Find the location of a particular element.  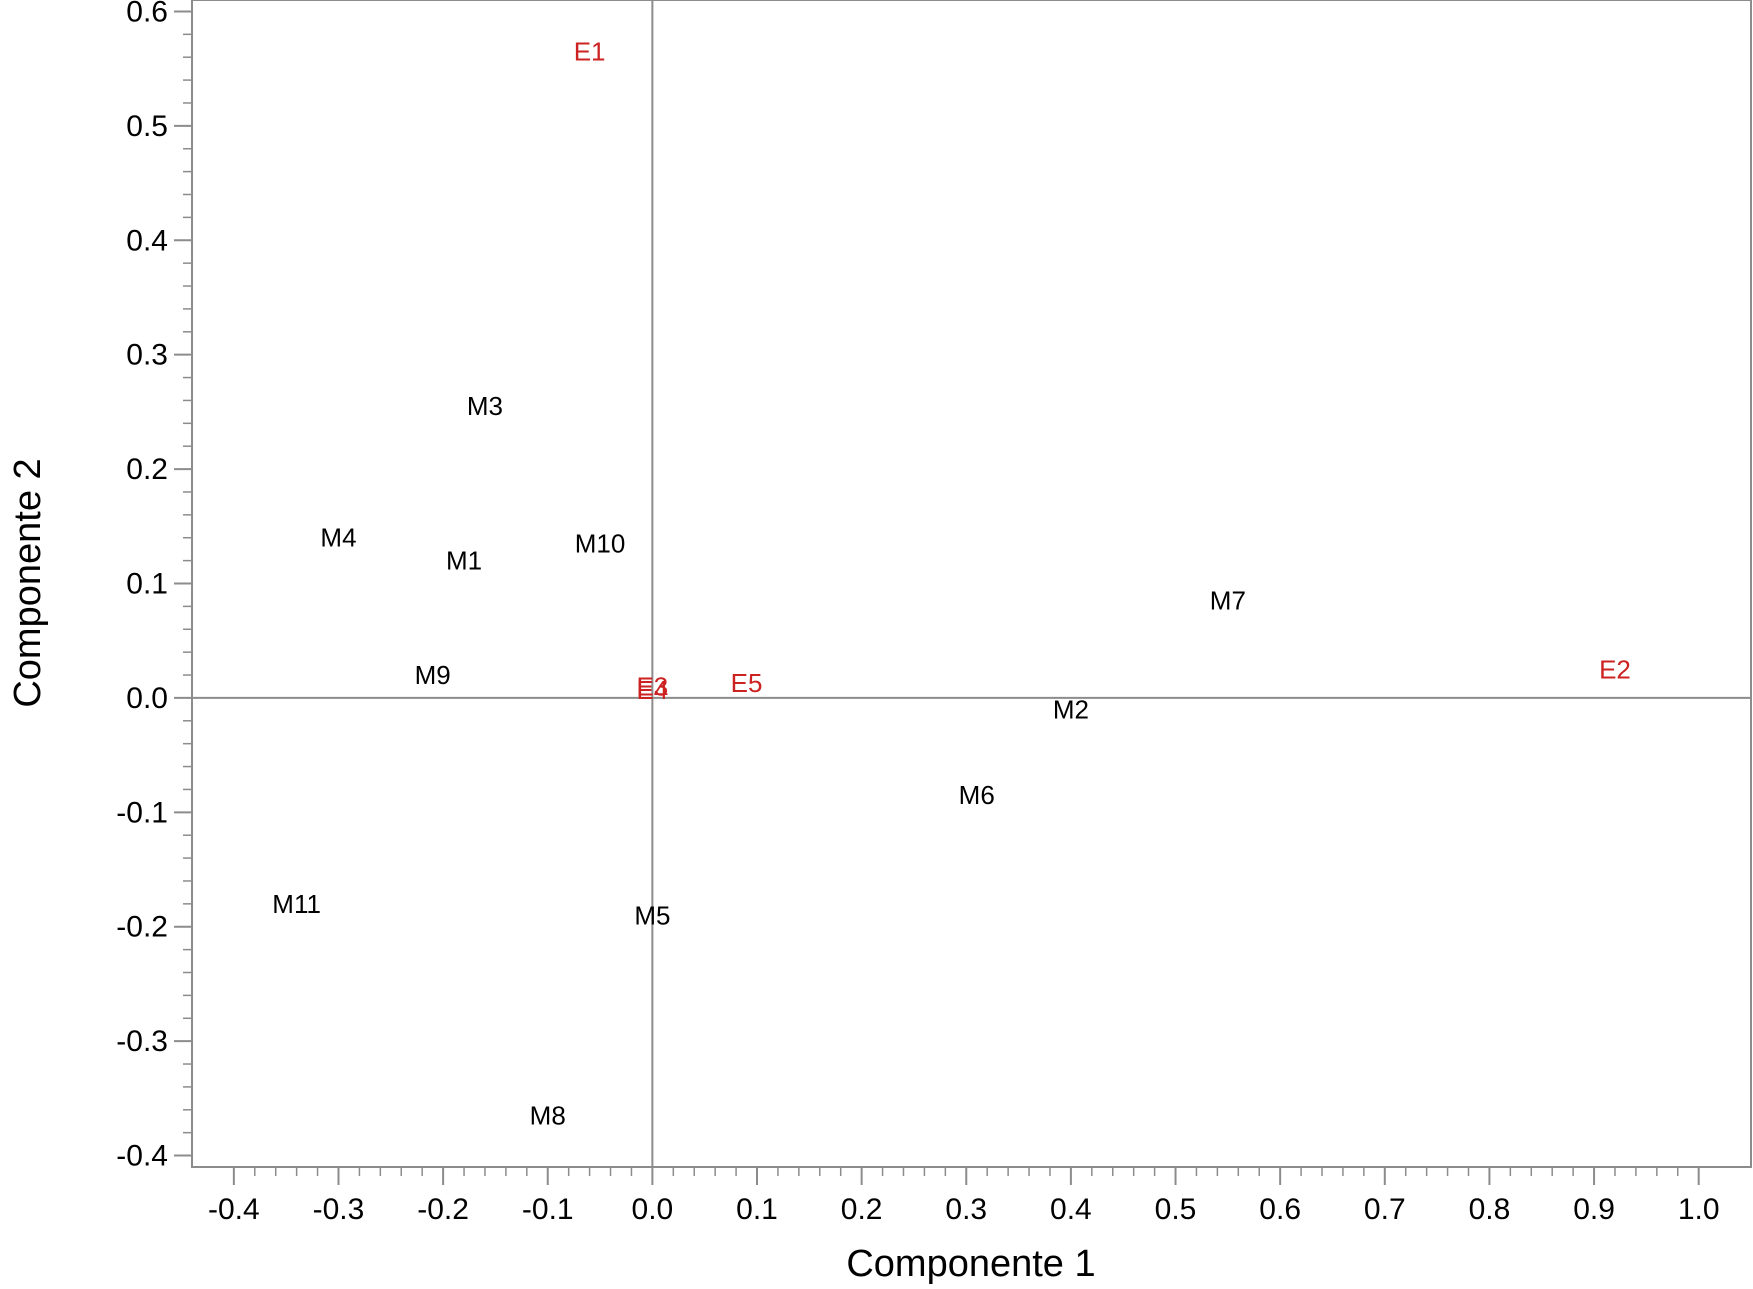

x-axis-title: Componente 1 is located at coordinates (970, 1263).